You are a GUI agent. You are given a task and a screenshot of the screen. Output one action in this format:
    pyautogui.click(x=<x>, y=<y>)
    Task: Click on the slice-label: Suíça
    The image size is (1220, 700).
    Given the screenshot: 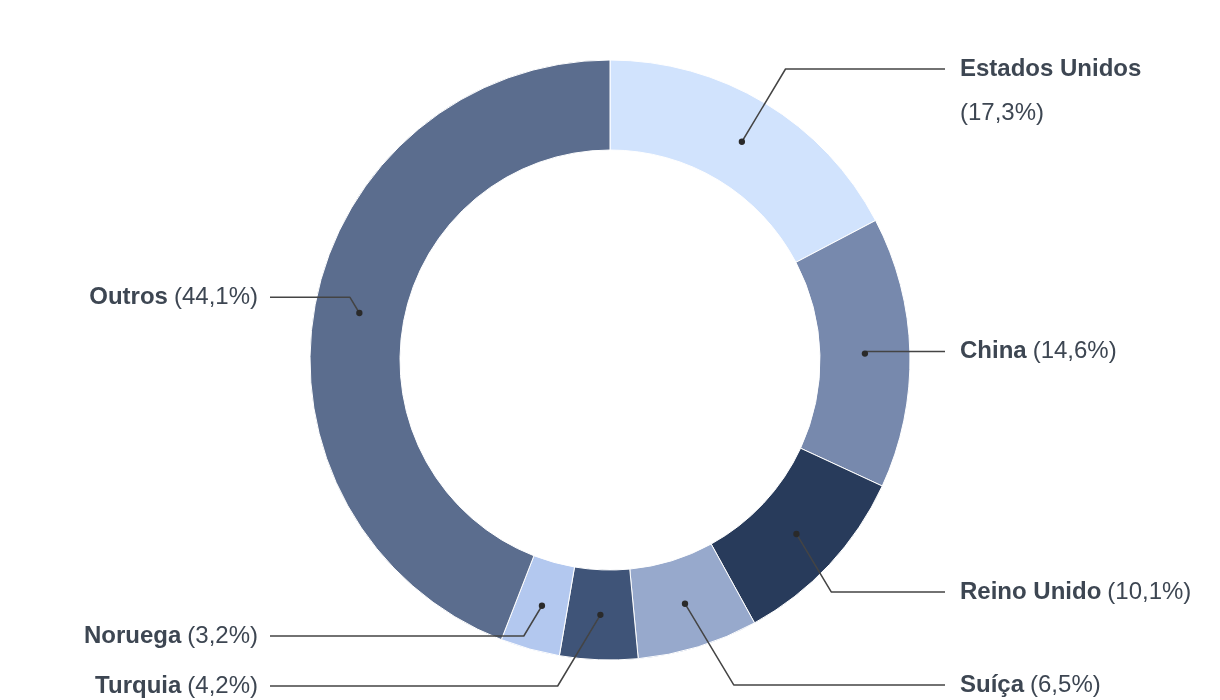 What is the action you would take?
    pyautogui.click(x=992, y=683)
    